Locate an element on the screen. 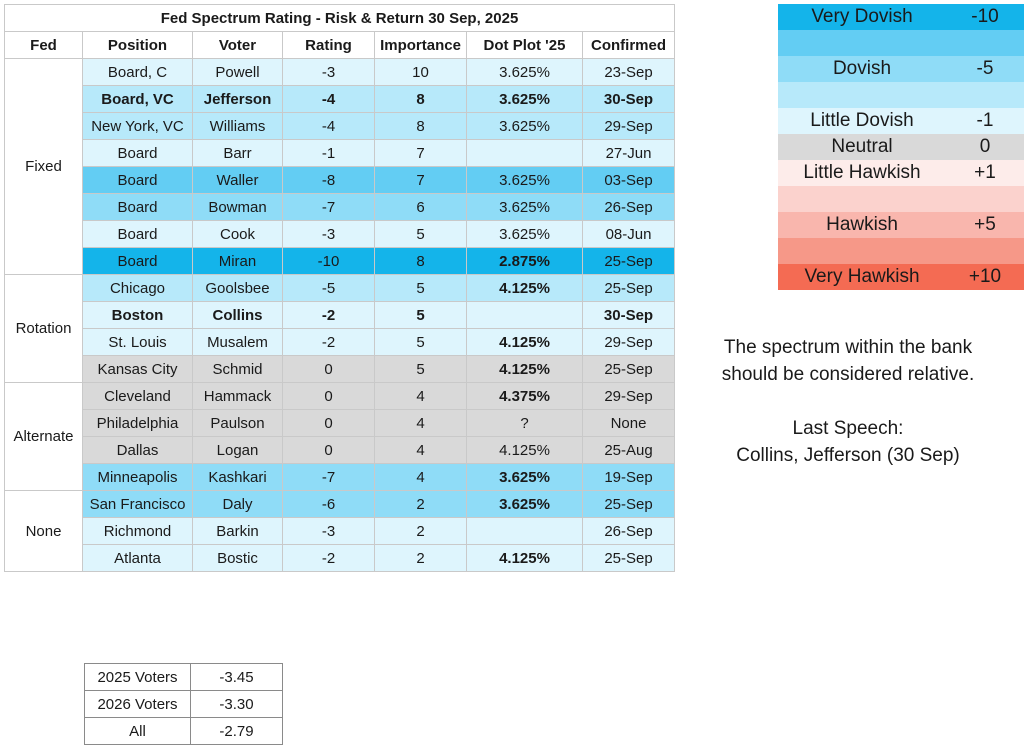  position-cell: New York, VC is located at coordinates (137, 126).